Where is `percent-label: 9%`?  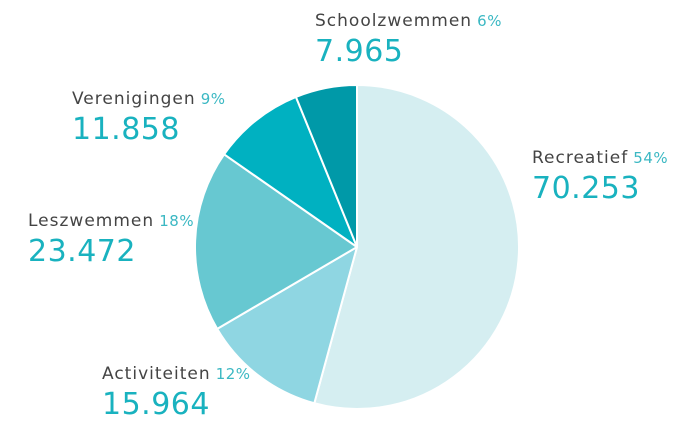 percent-label: 9% is located at coordinates (213, 99).